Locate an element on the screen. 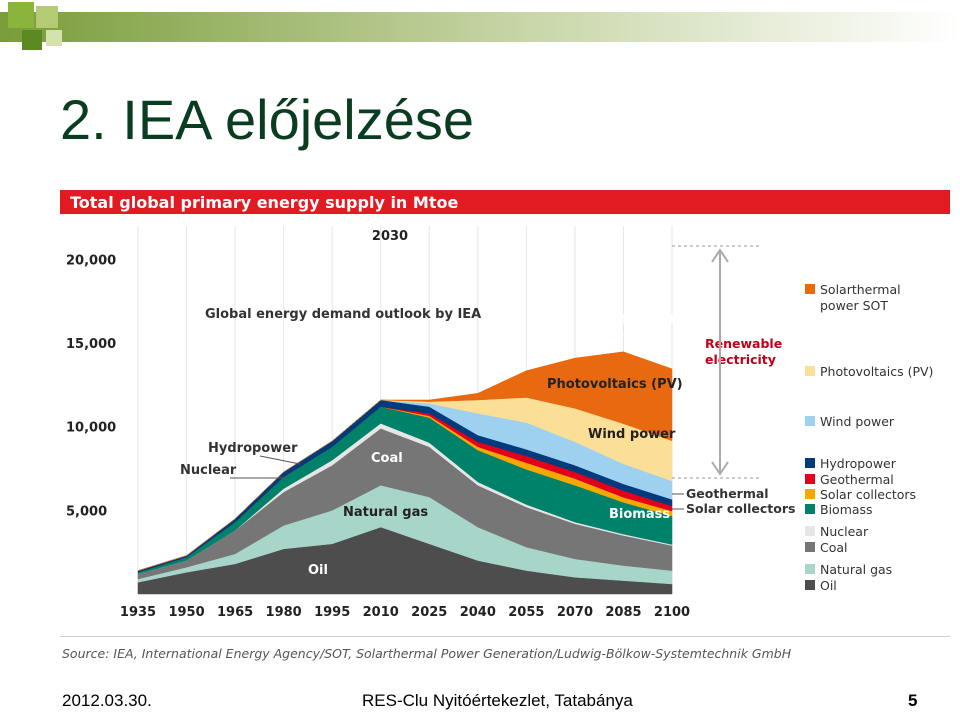 The image size is (960, 713). legend-label: Nuclear is located at coordinates (844, 531).